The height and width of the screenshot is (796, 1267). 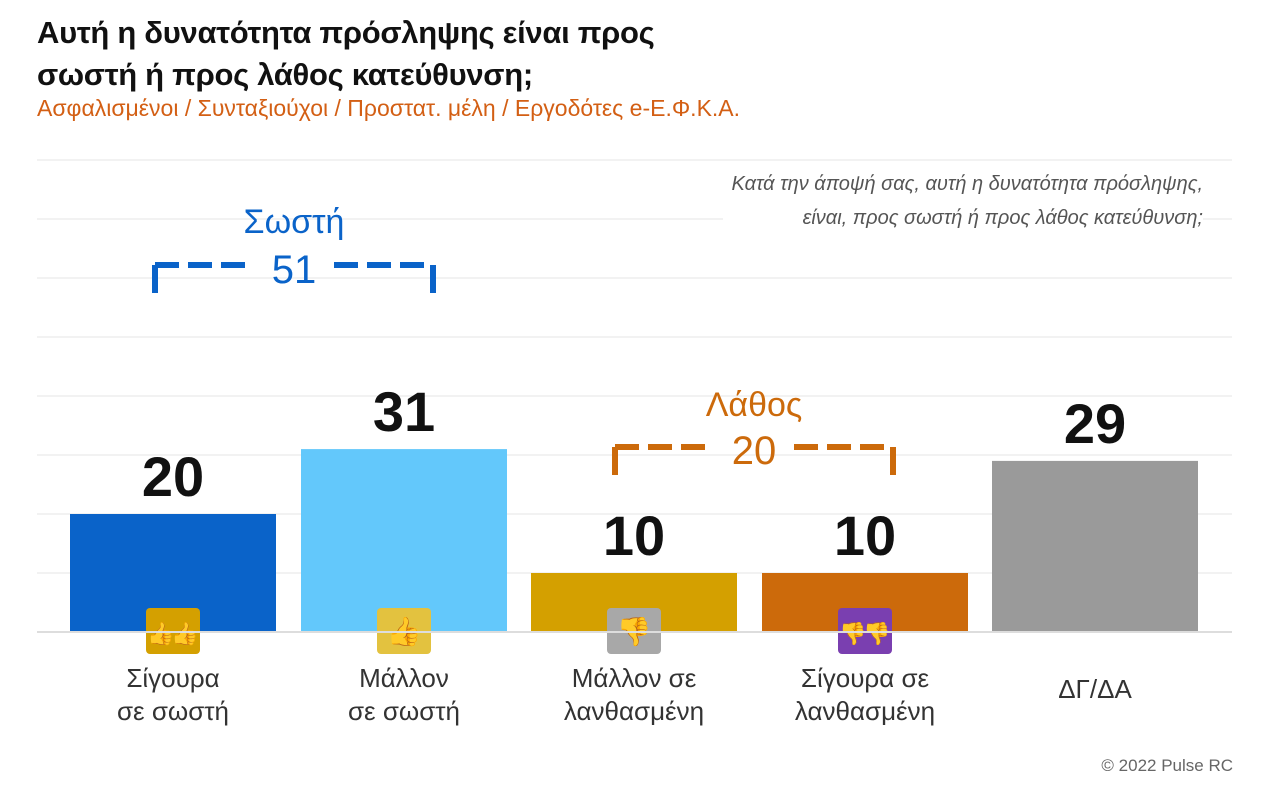 What do you see at coordinates (1095, 423) in the screenshot?
I see `bar-value-label: 29` at bounding box center [1095, 423].